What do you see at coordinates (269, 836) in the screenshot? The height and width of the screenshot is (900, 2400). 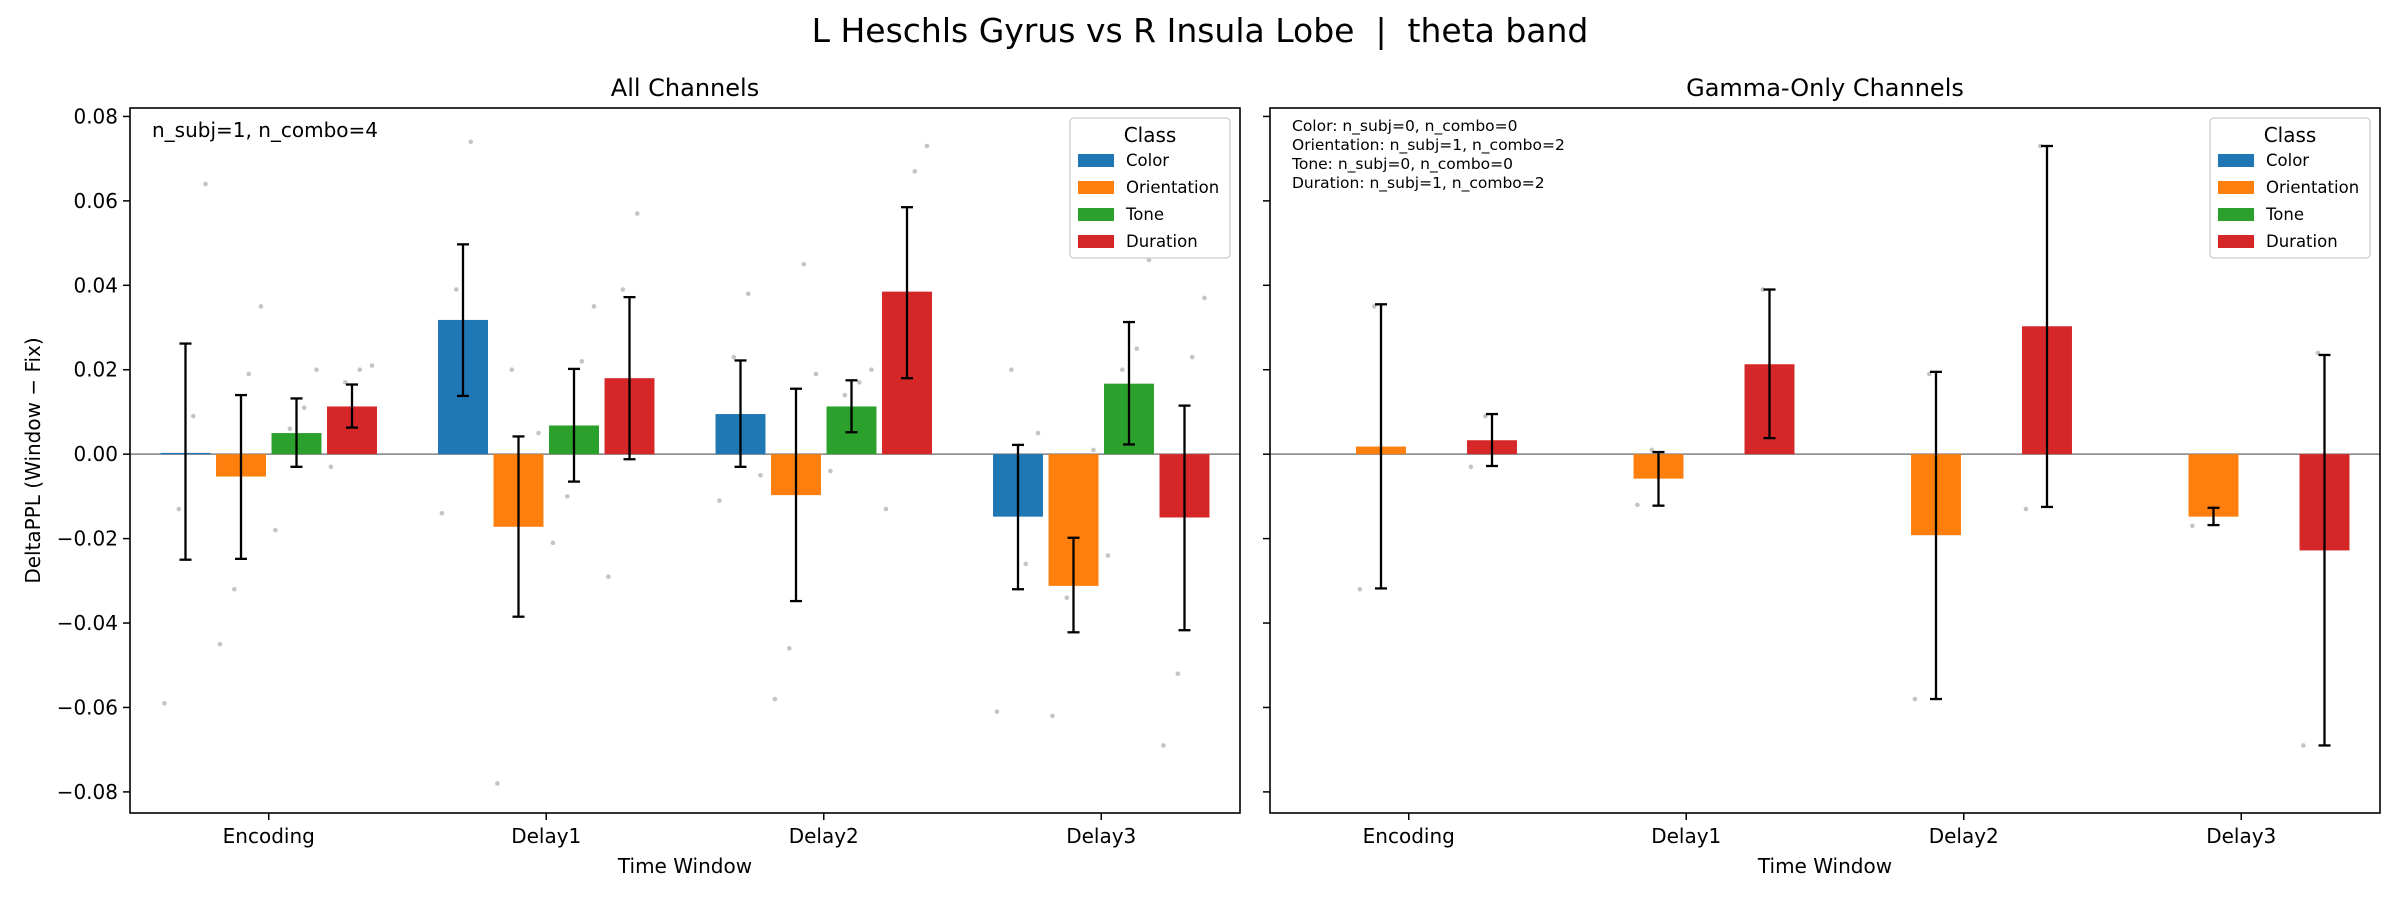 I see `x-tick-label: Encoding` at bounding box center [269, 836].